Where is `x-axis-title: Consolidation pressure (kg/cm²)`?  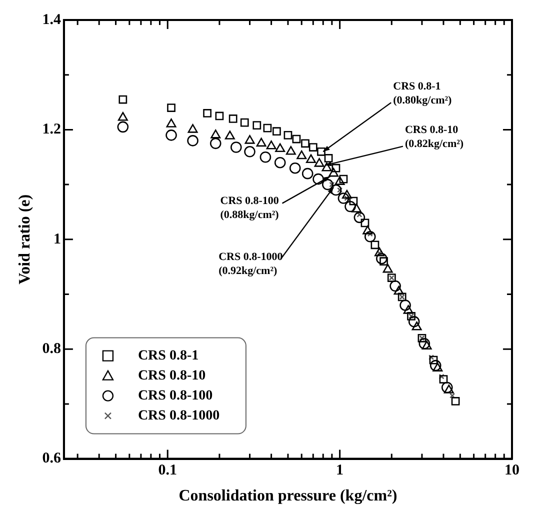
x-axis-title: Consolidation pressure (kg/cm²) is located at coordinates (288, 496).